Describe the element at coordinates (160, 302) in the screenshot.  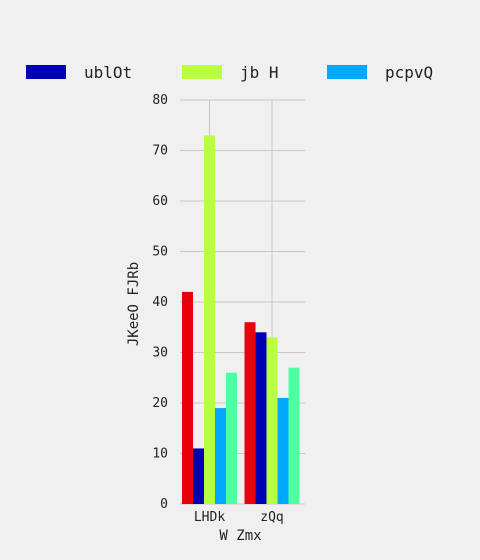
I see `y-tick-label: 40` at that location.